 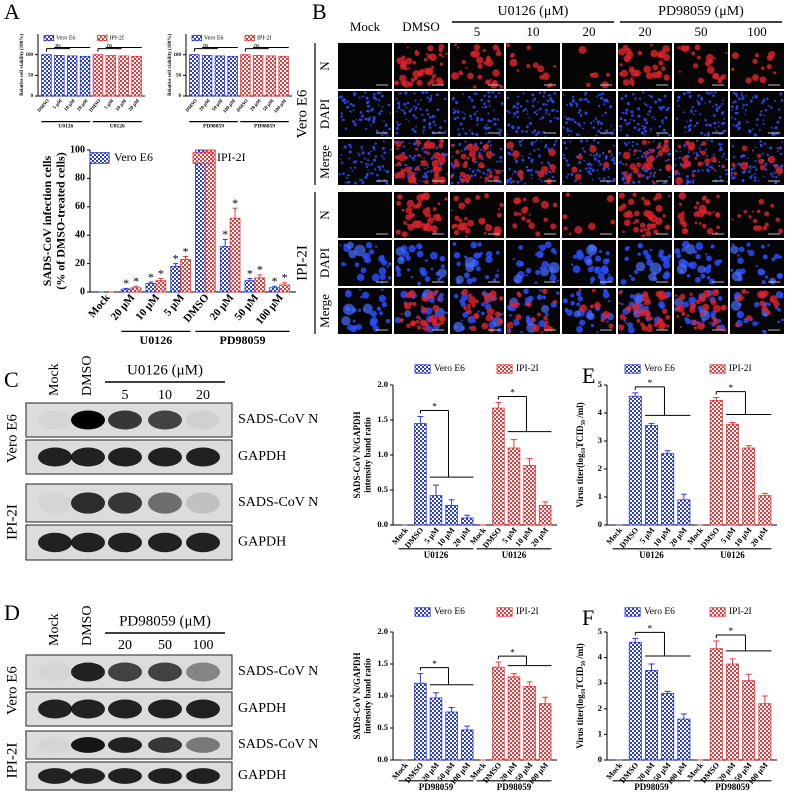 What do you see at coordinates (117, 38) in the screenshot?
I see `legend-label: IPI-2I` at bounding box center [117, 38].